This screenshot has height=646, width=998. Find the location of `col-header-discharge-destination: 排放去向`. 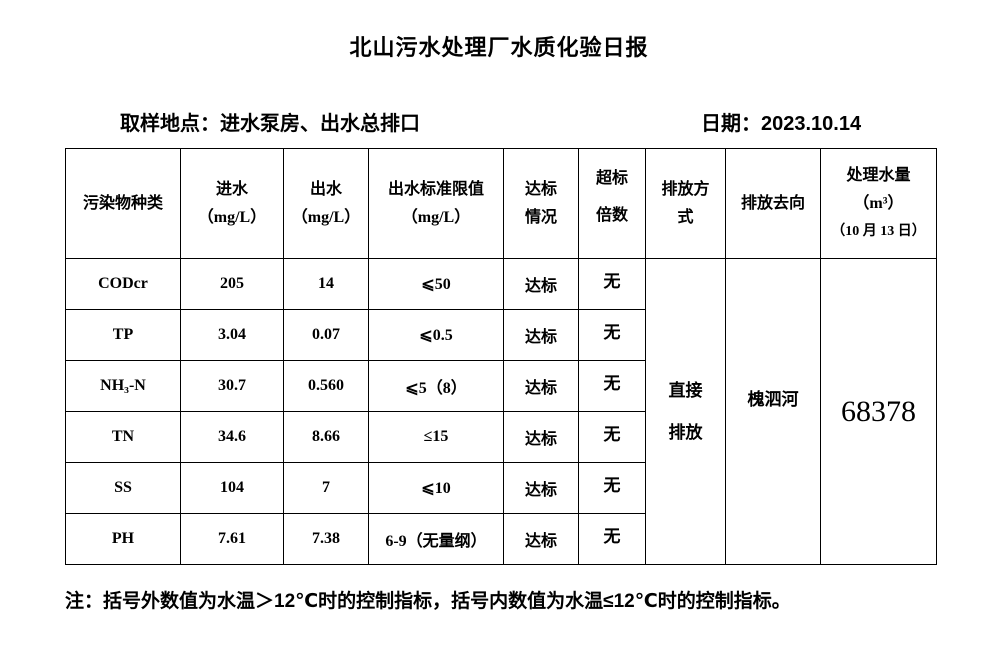

col-header-discharge-destination: 排放去向 is located at coordinates (773, 203).